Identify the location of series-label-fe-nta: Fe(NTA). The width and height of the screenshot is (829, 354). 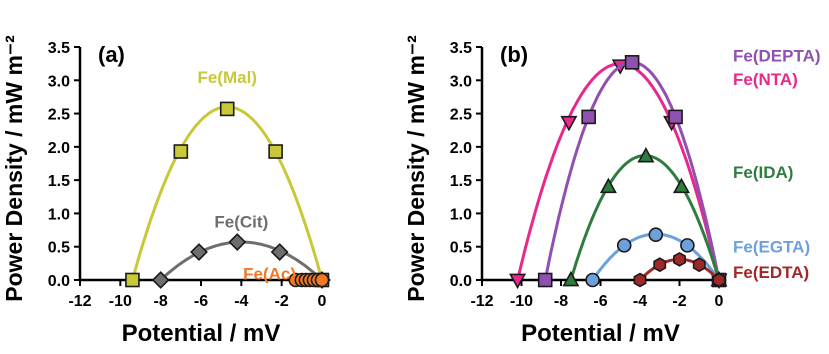
(765, 79).